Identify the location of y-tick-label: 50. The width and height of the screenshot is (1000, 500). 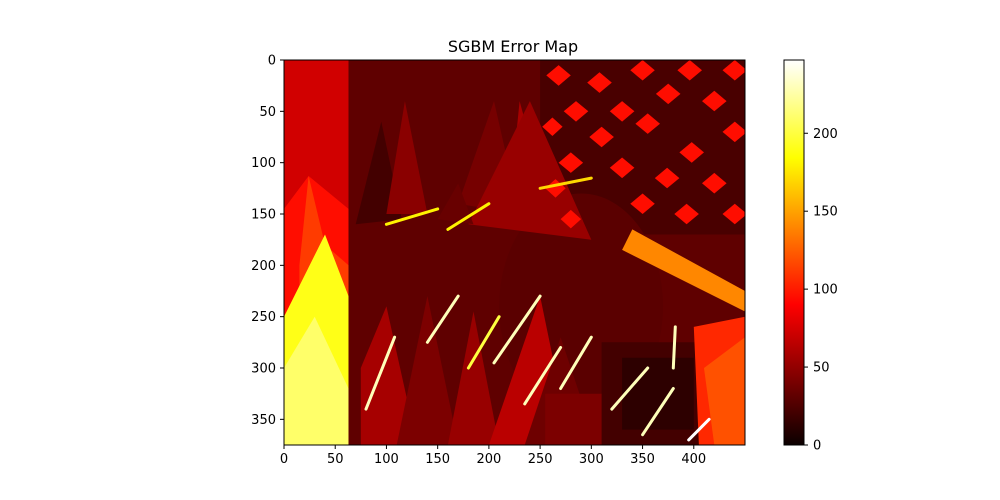
(267, 112).